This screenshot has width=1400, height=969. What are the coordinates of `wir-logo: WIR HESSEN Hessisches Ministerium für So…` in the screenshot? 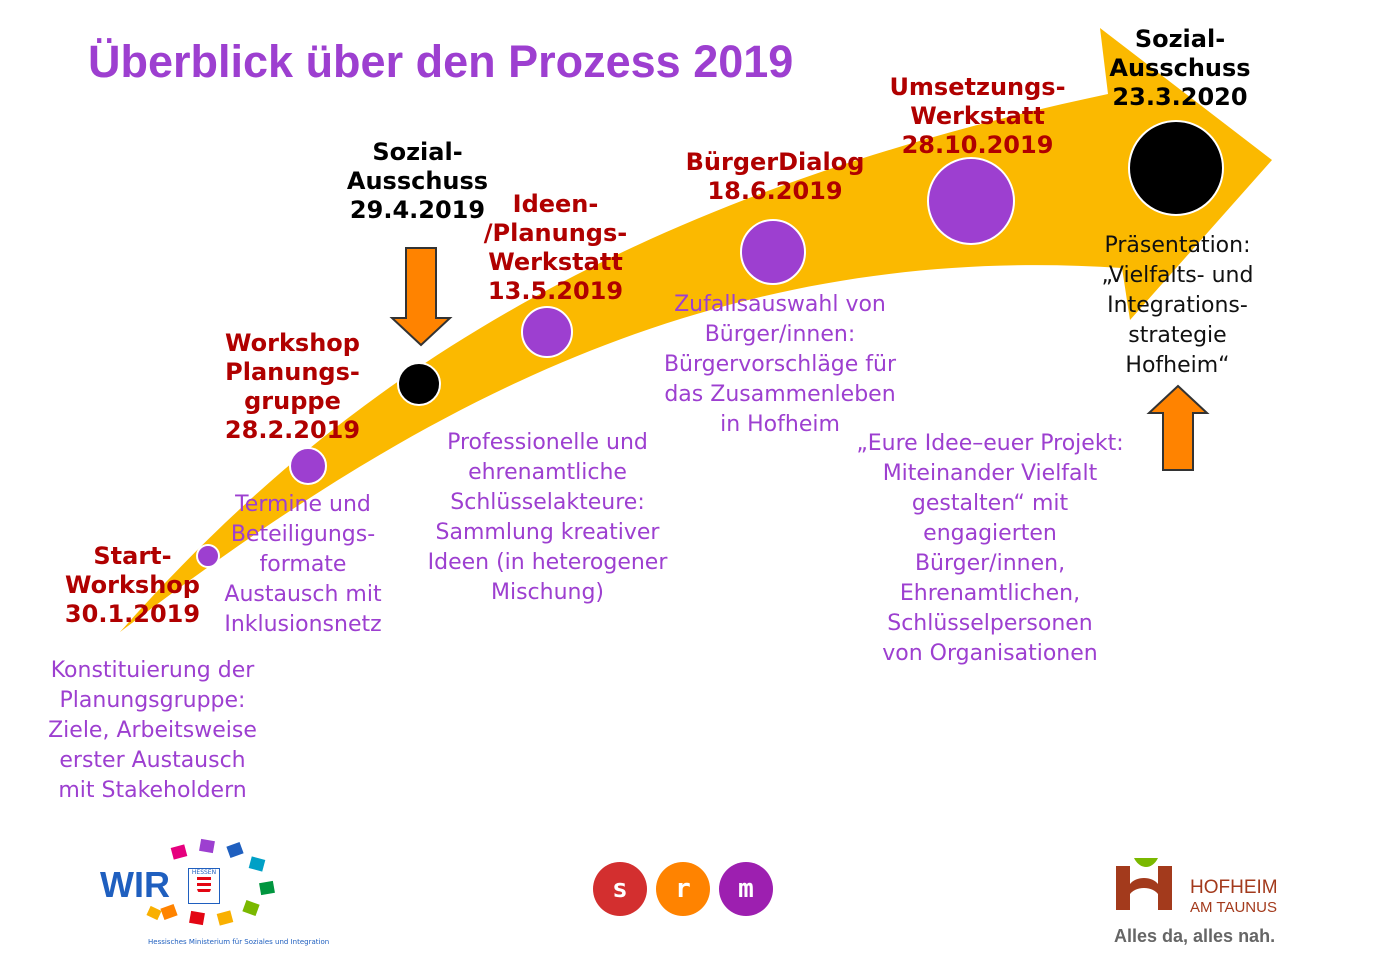 It's located at (214, 893).